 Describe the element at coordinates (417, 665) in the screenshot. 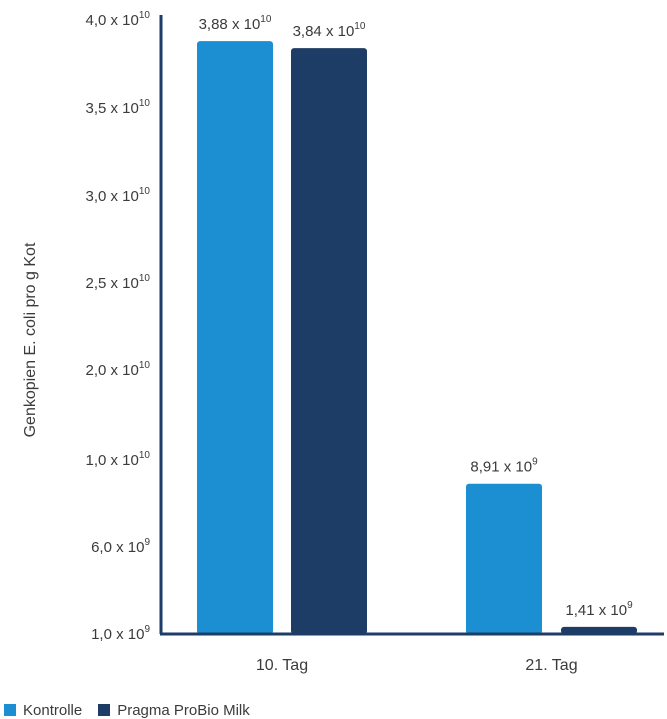

I see `x-axis-categories: 10. Tag 21. Tag` at that location.